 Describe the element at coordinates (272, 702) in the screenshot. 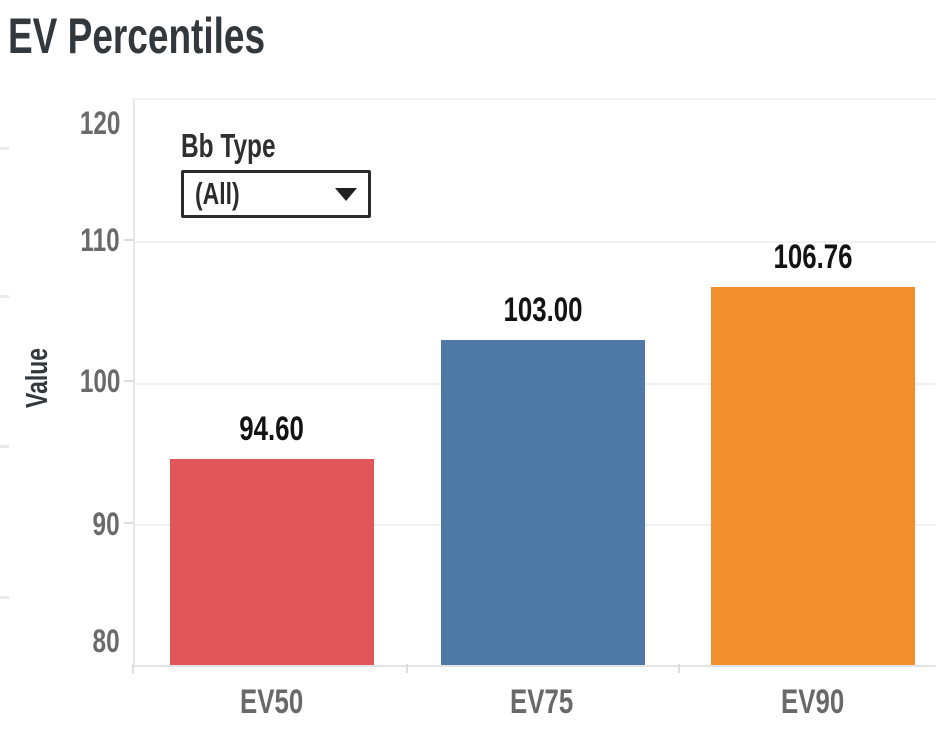

I see `x-category-label-ev50: EV50` at that location.